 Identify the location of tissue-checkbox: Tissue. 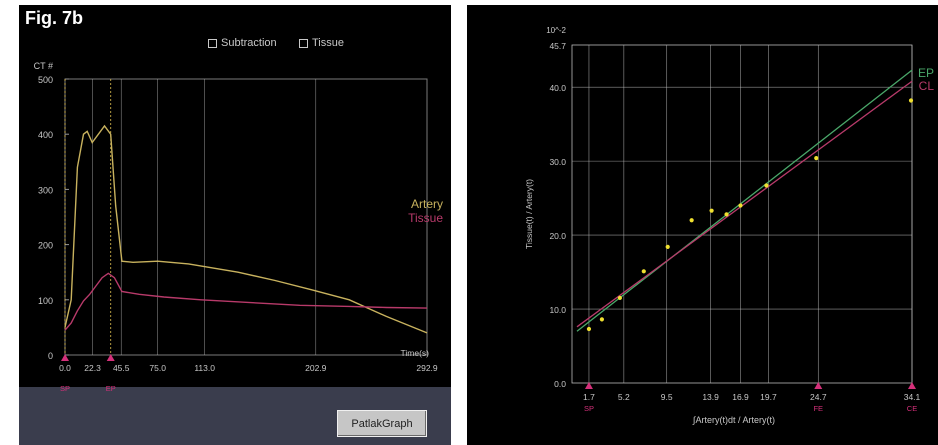
(321, 43).